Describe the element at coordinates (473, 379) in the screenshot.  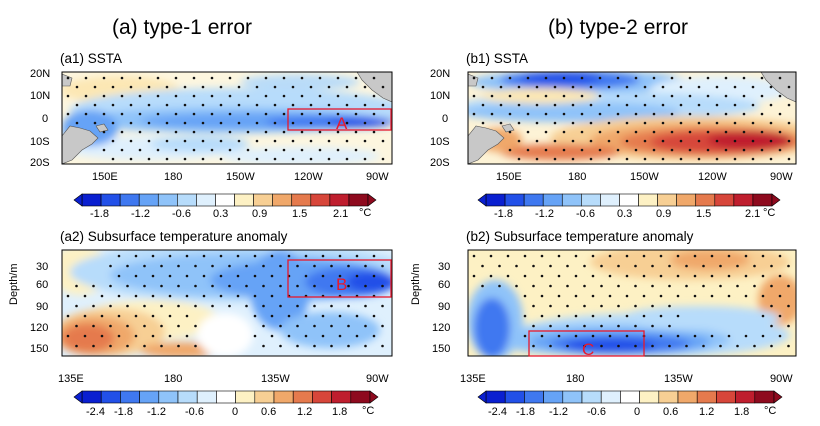
I see `tick-label: 135E` at that location.